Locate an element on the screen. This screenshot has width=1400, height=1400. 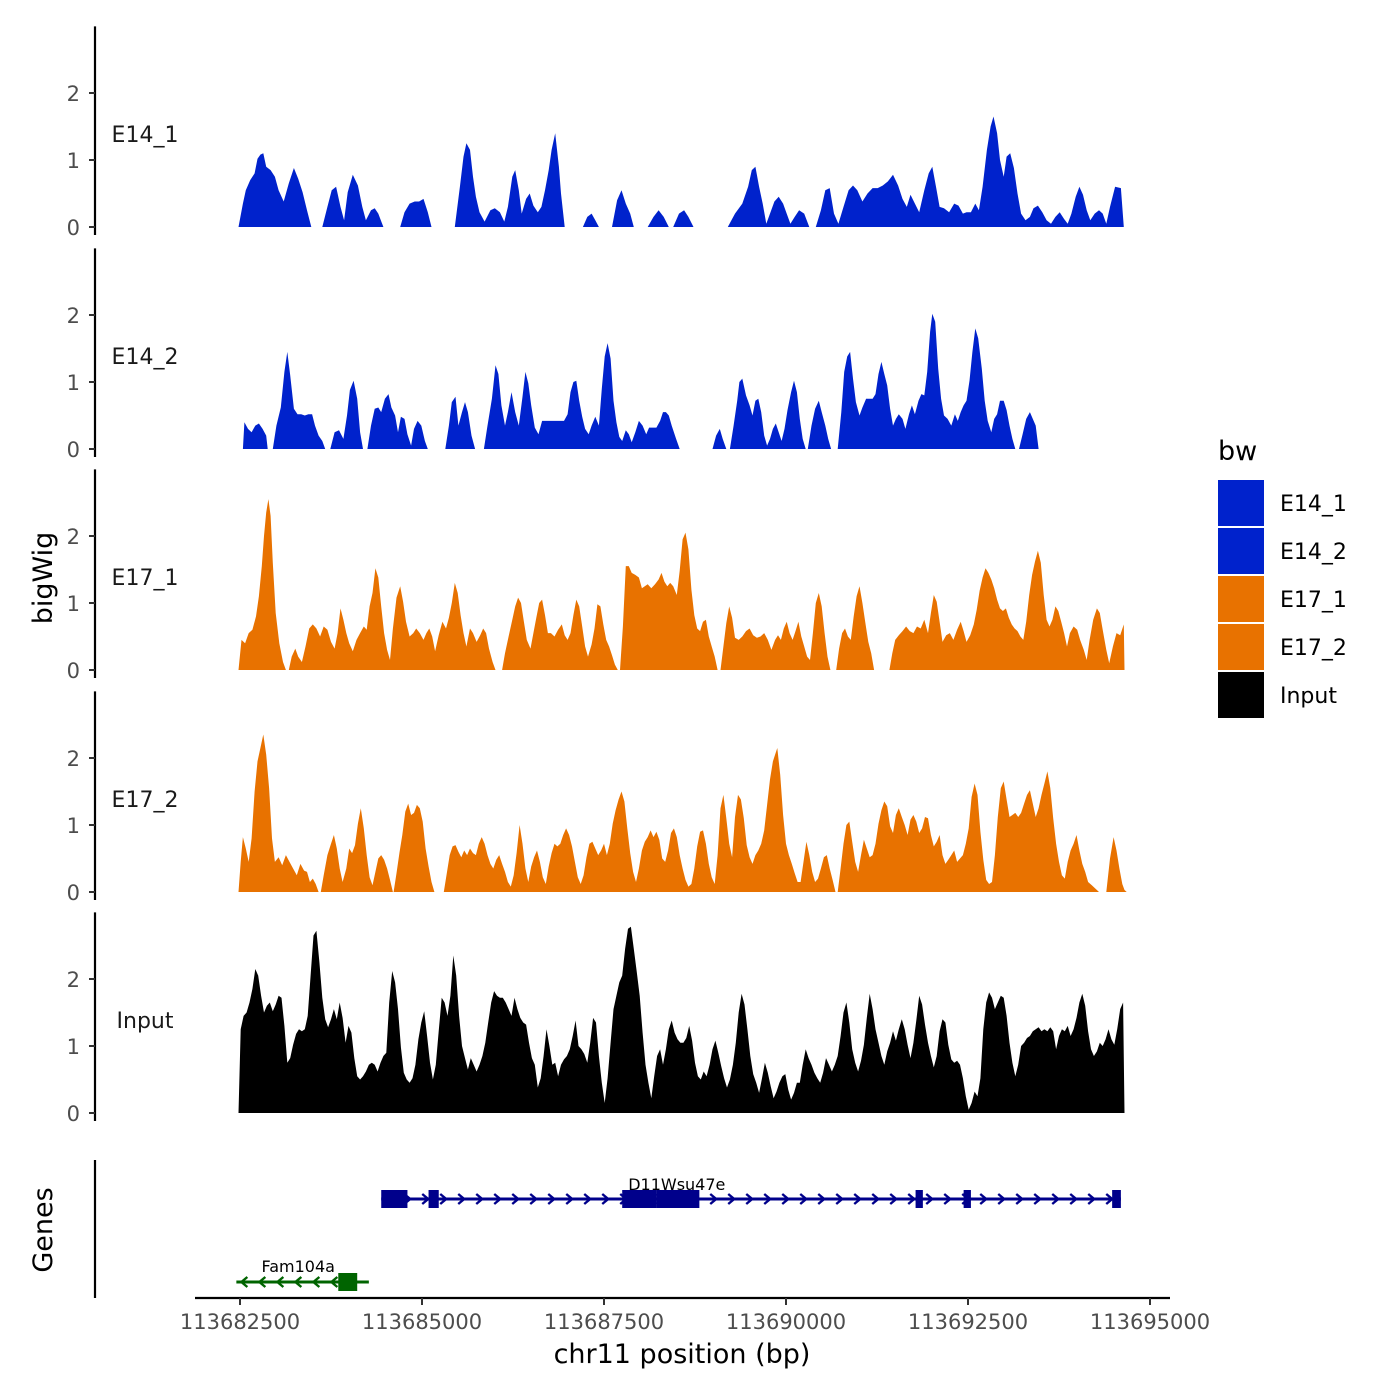
track-label-Input: Input is located at coordinates (145, 1021).